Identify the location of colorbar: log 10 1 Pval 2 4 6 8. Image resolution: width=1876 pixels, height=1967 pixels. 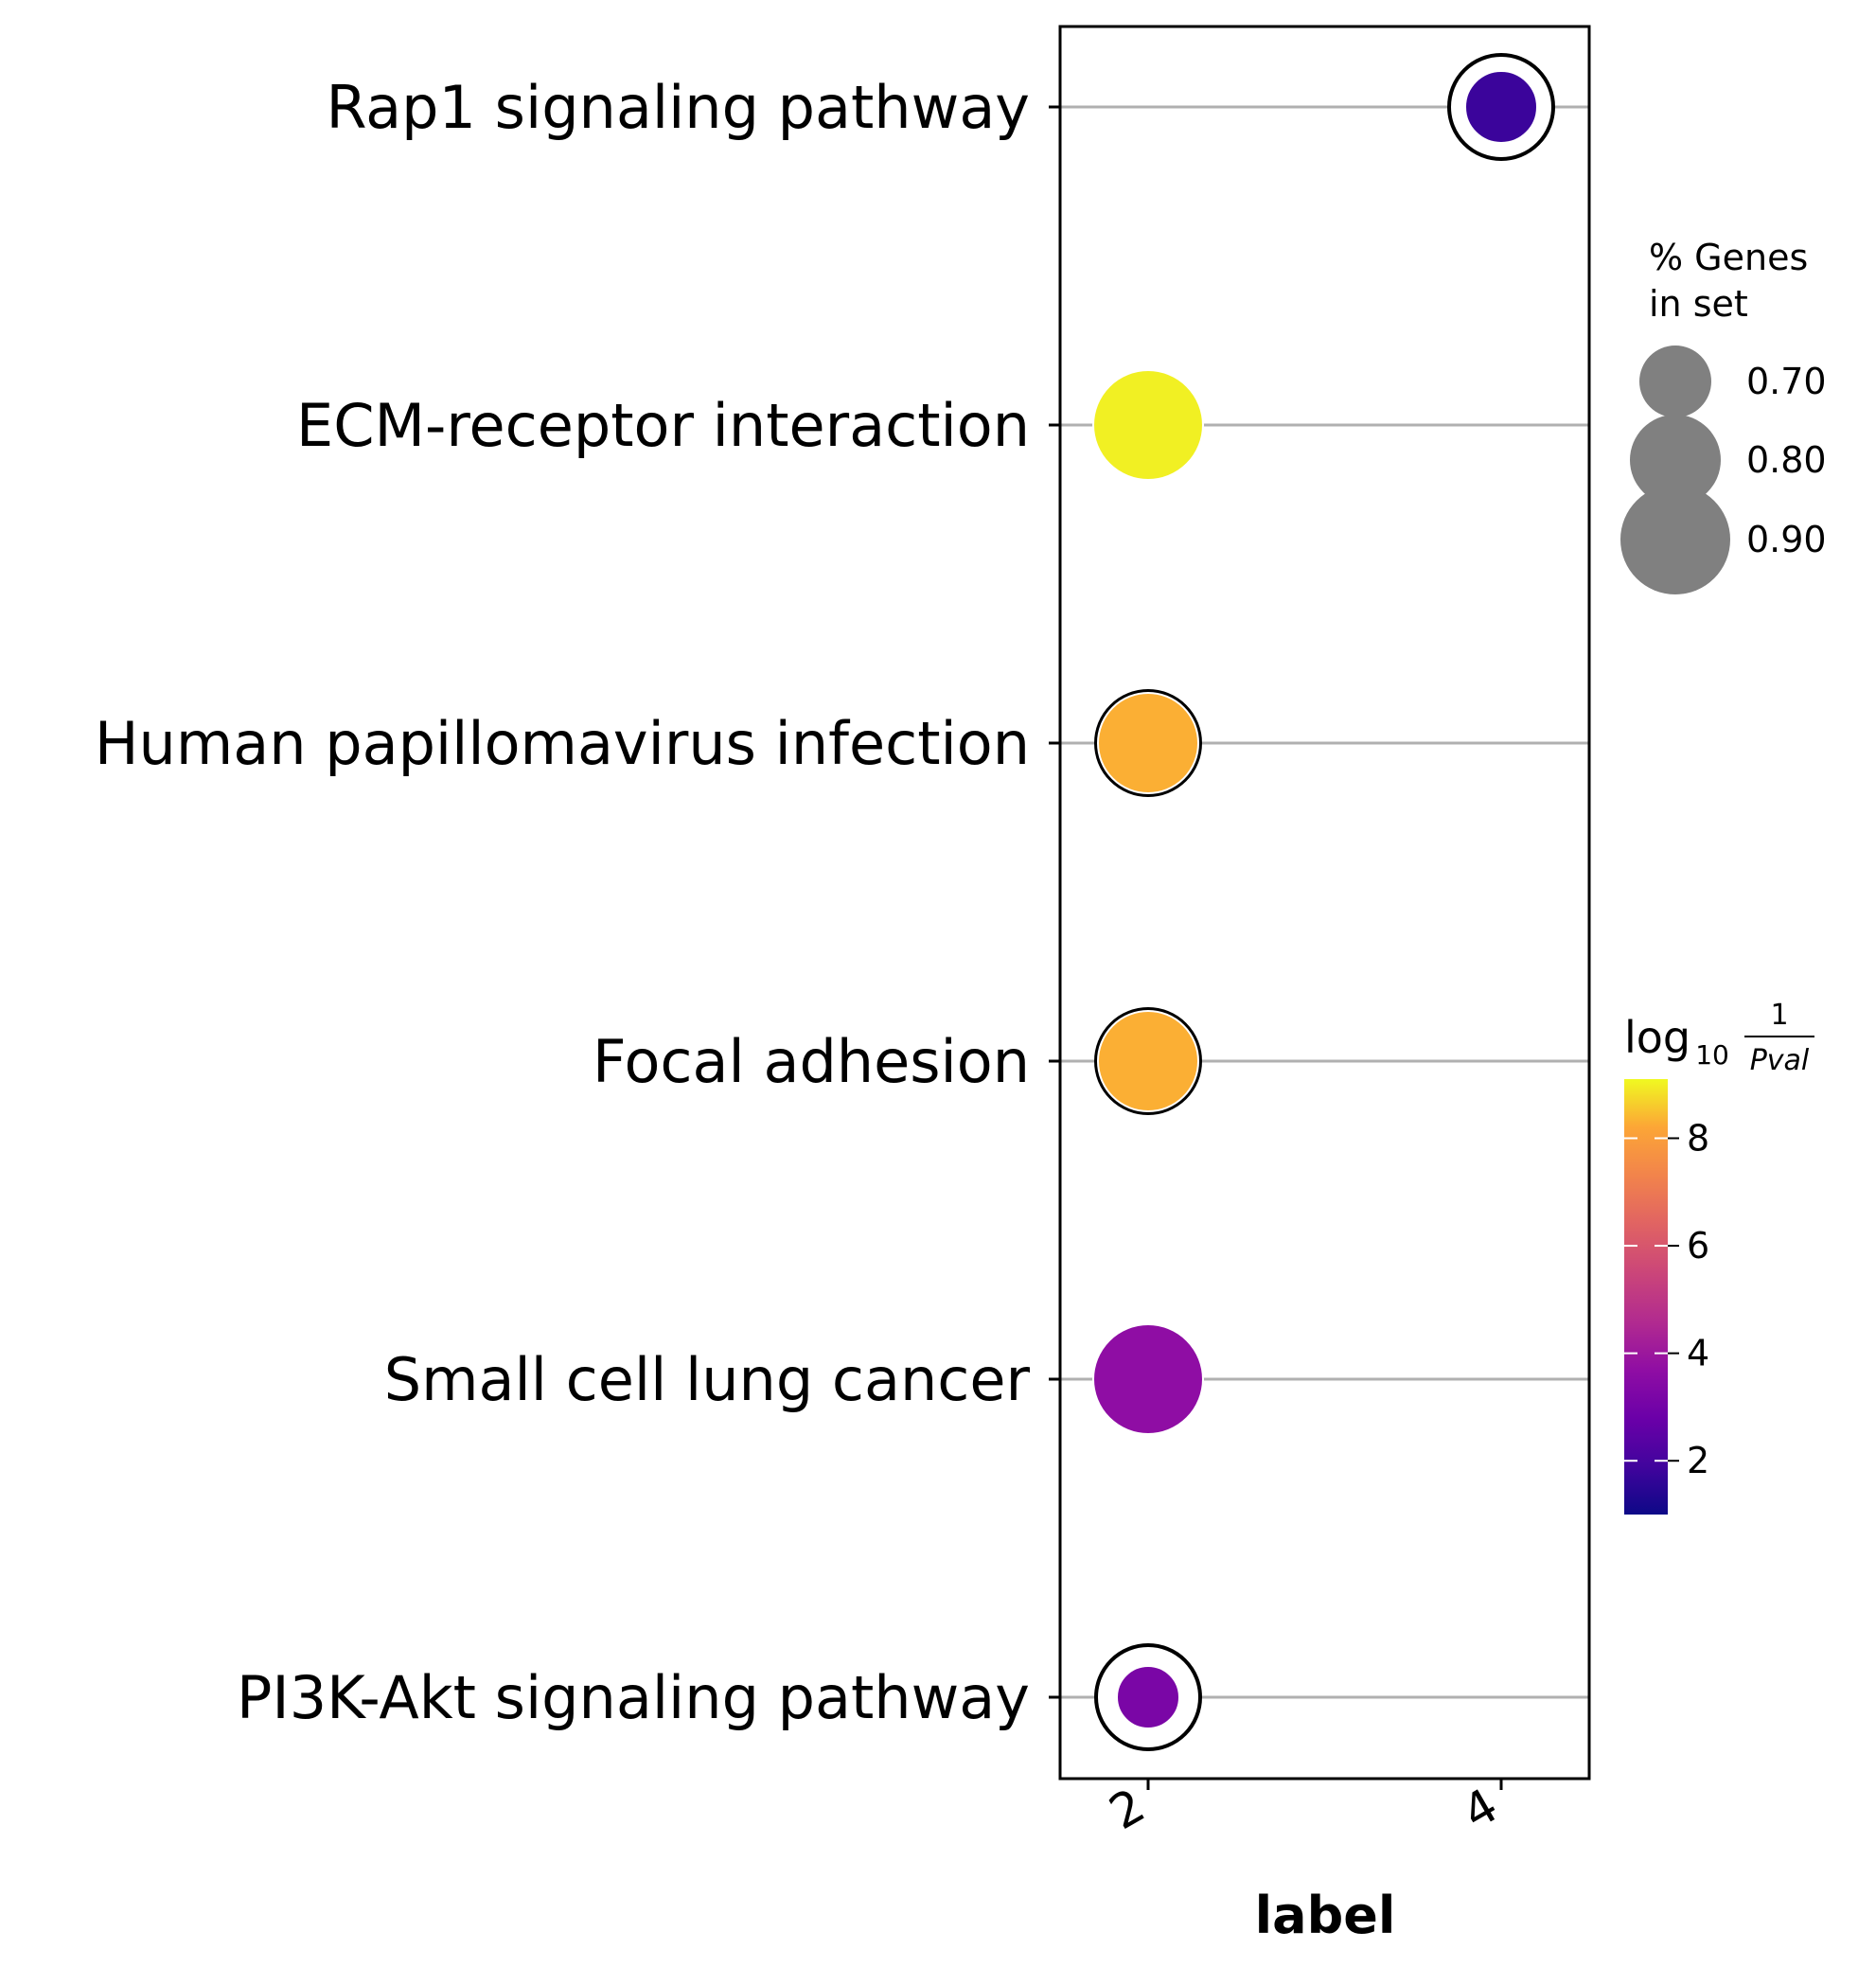
(1719, 1257).